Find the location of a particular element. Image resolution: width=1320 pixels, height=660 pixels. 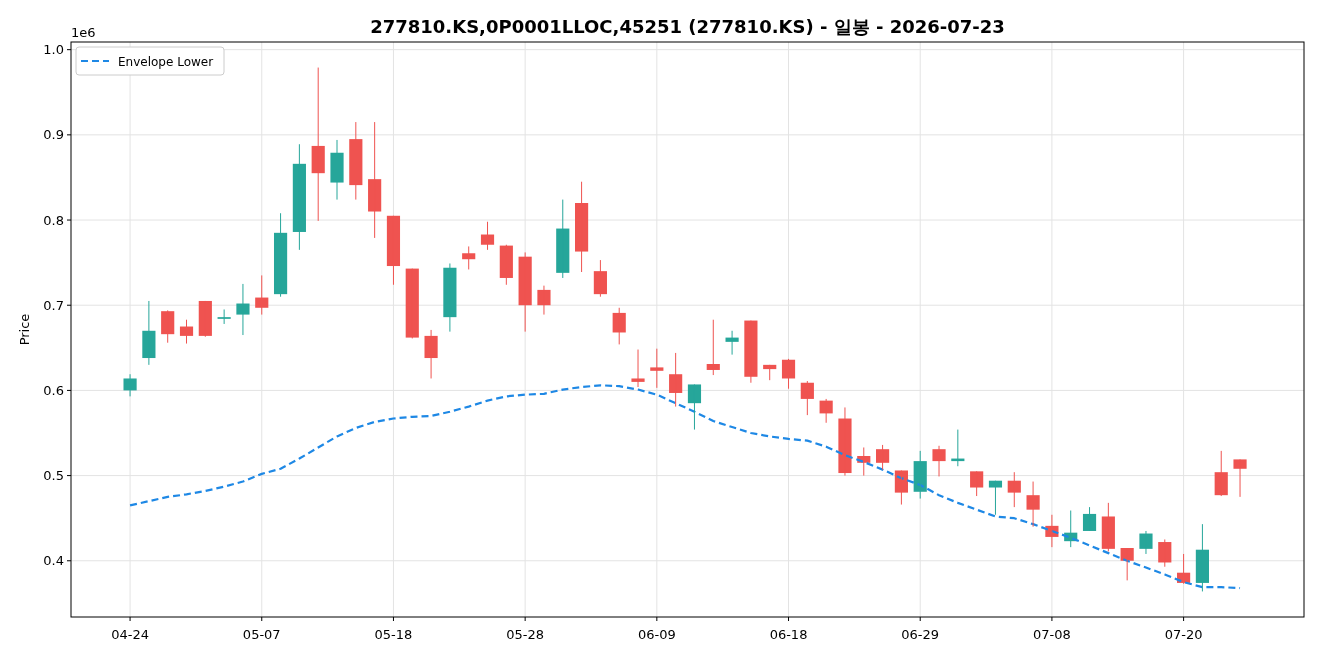

x-tick-label: 05-07 is located at coordinates (261, 634).